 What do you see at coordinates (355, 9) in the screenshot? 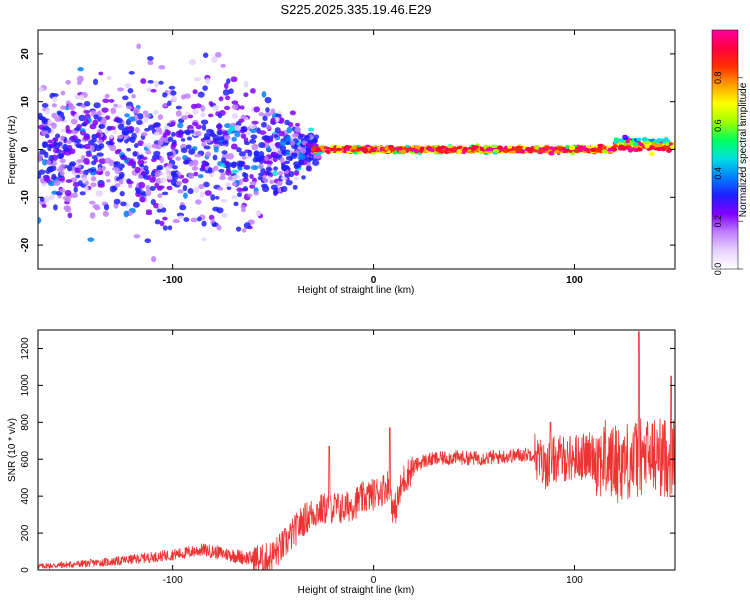
I see `figure-title: S225.2025.335.19.46.E29` at bounding box center [355, 9].